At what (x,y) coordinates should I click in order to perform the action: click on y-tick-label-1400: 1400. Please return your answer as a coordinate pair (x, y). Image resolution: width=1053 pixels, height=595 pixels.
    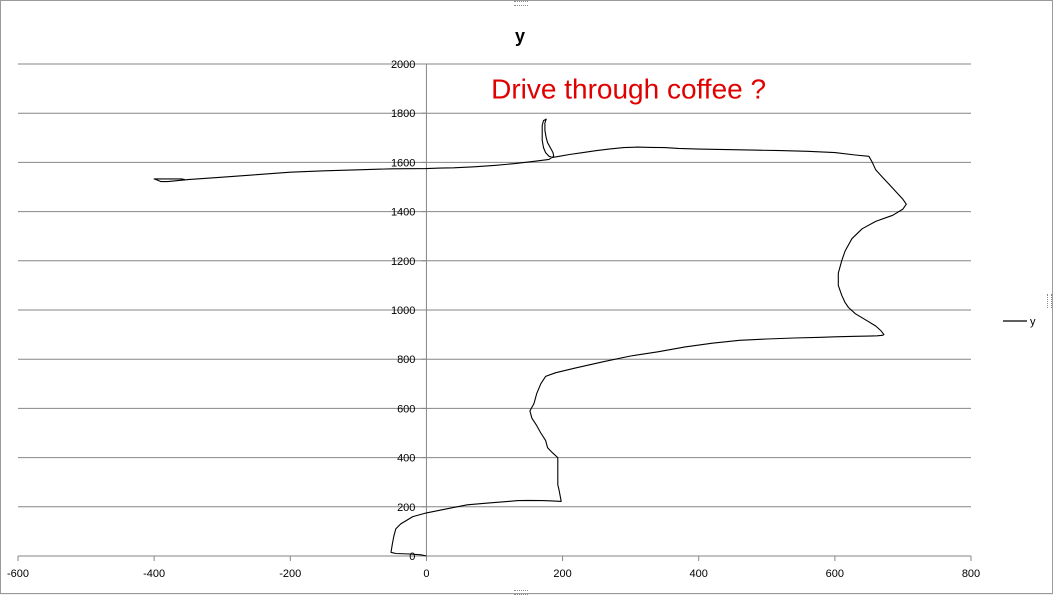
    Looking at the image, I should click on (403, 213).